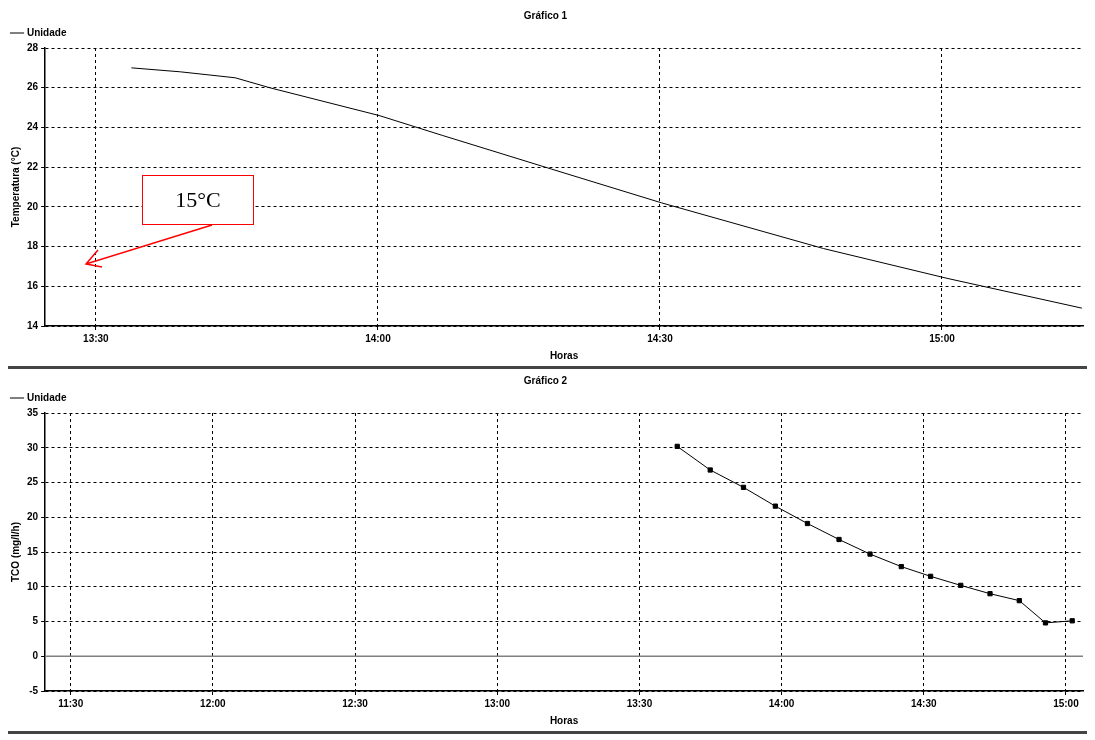 The height and width of the screenshot is (740, 1095). Describe the element at coordinates (33, 127) in the screenshot. I see `y-tick-label: 24` at that location.